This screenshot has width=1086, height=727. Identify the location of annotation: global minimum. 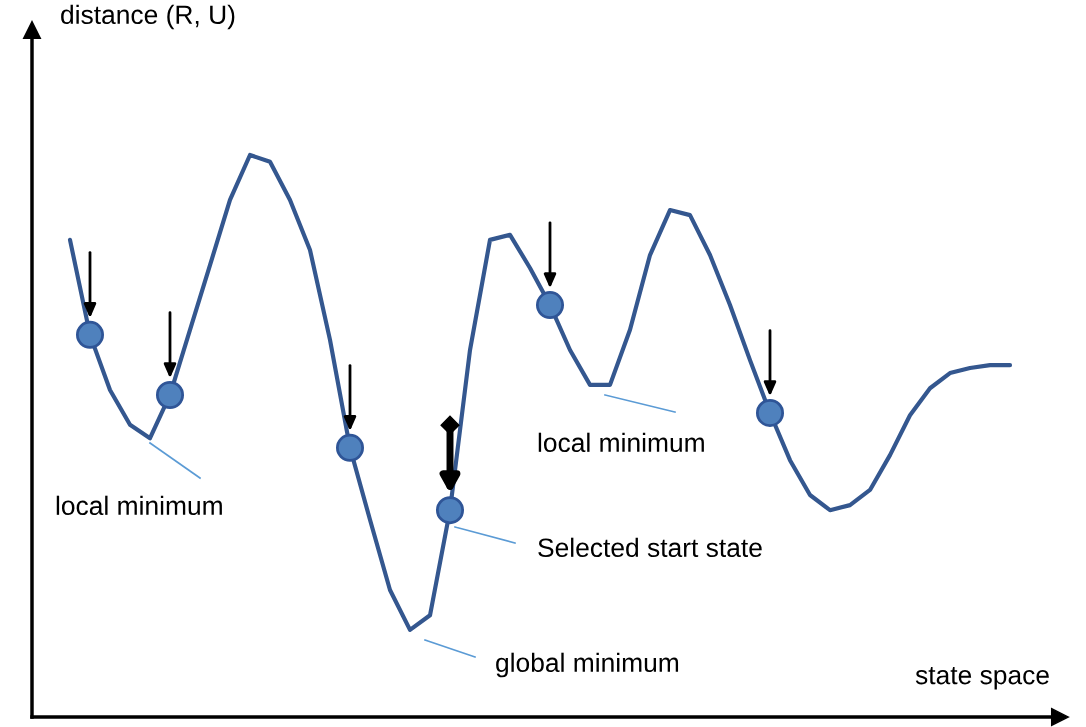
(587, 665).